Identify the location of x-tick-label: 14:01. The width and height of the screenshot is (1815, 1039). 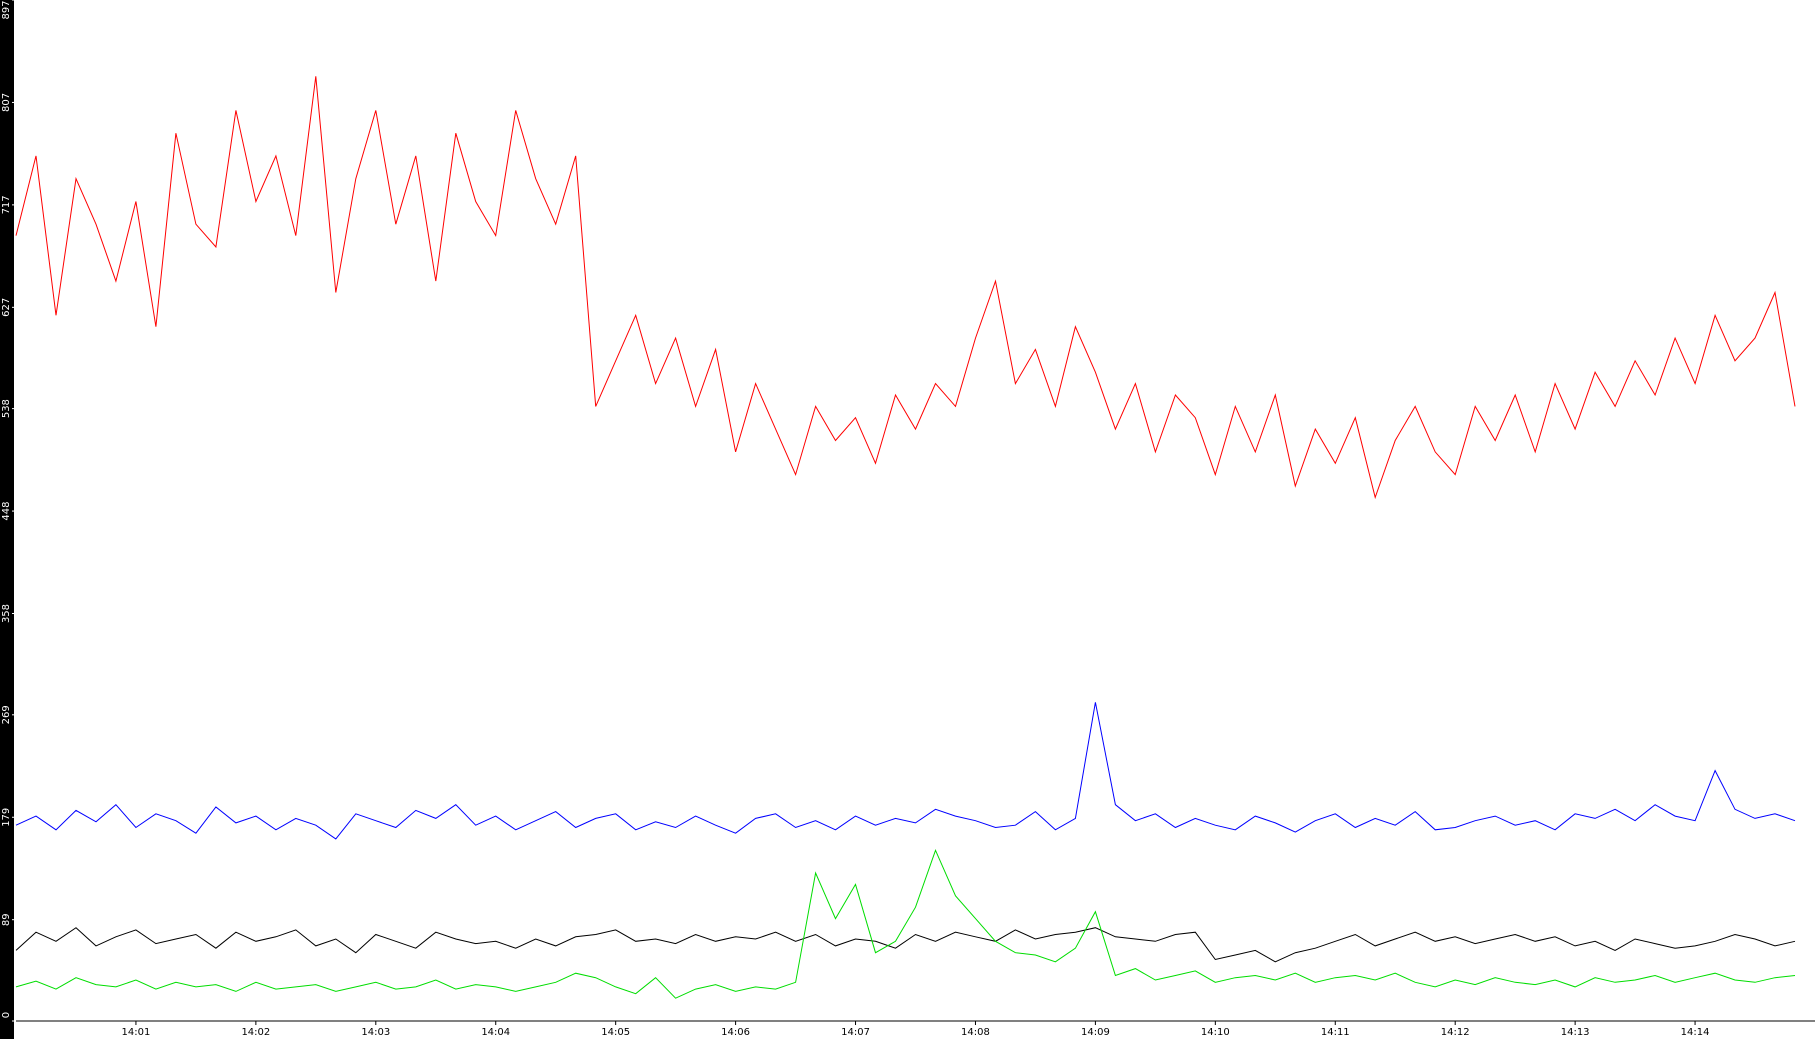
(136, 1032).